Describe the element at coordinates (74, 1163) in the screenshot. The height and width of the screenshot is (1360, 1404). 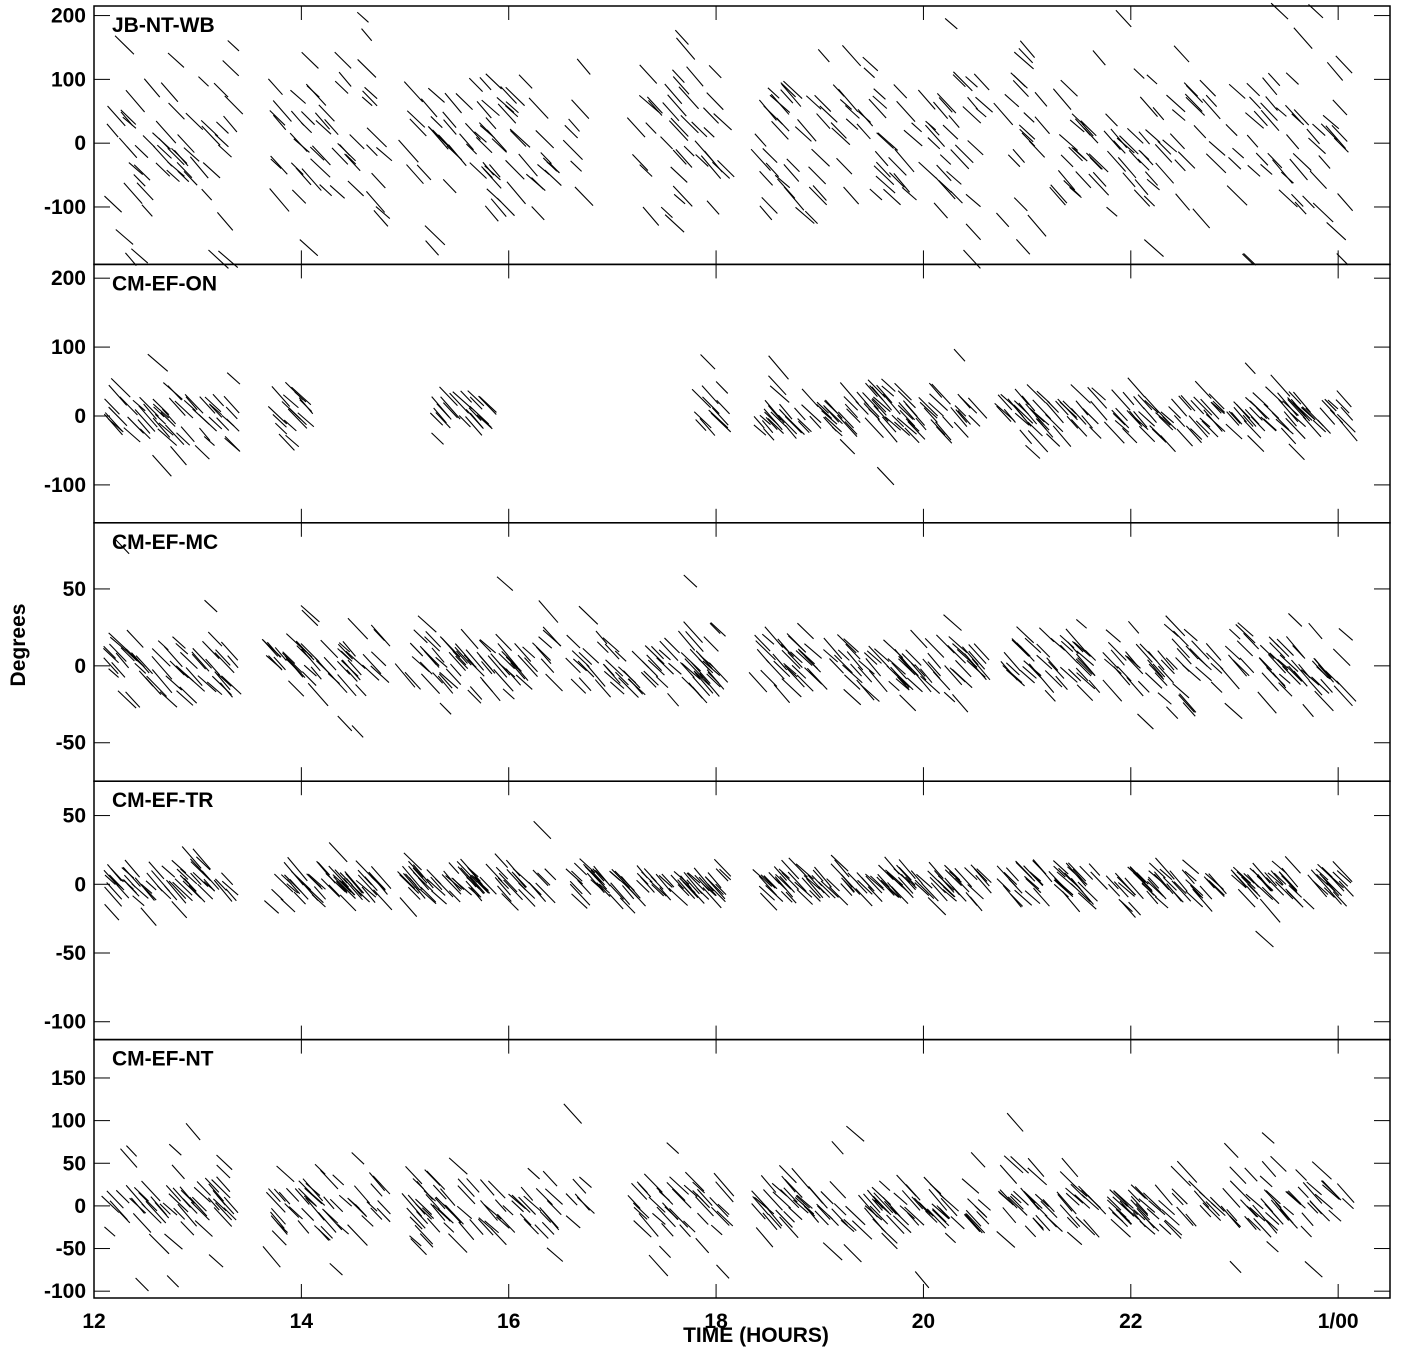
I see `y-tick-label: 50` at that location.